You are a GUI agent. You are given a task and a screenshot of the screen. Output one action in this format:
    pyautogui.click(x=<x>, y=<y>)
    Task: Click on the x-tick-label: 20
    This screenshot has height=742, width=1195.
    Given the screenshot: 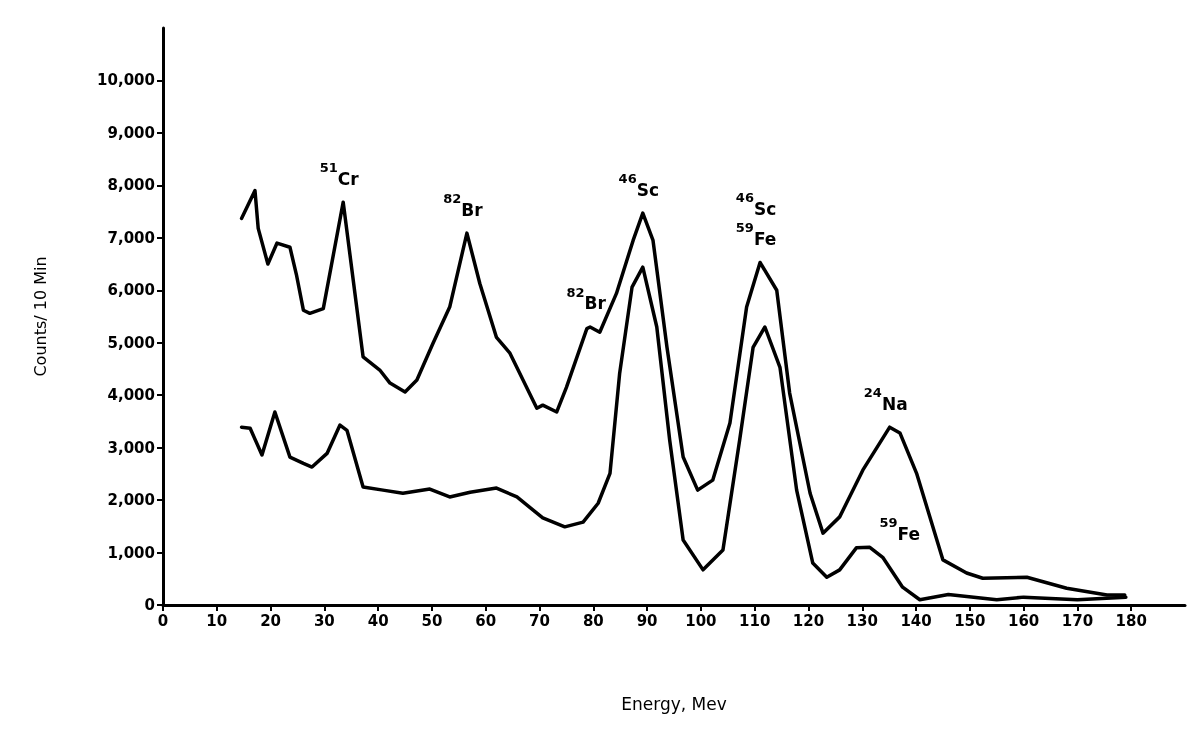 What is the action you would take?
    pyautogui.click(x=271, y=620)
    